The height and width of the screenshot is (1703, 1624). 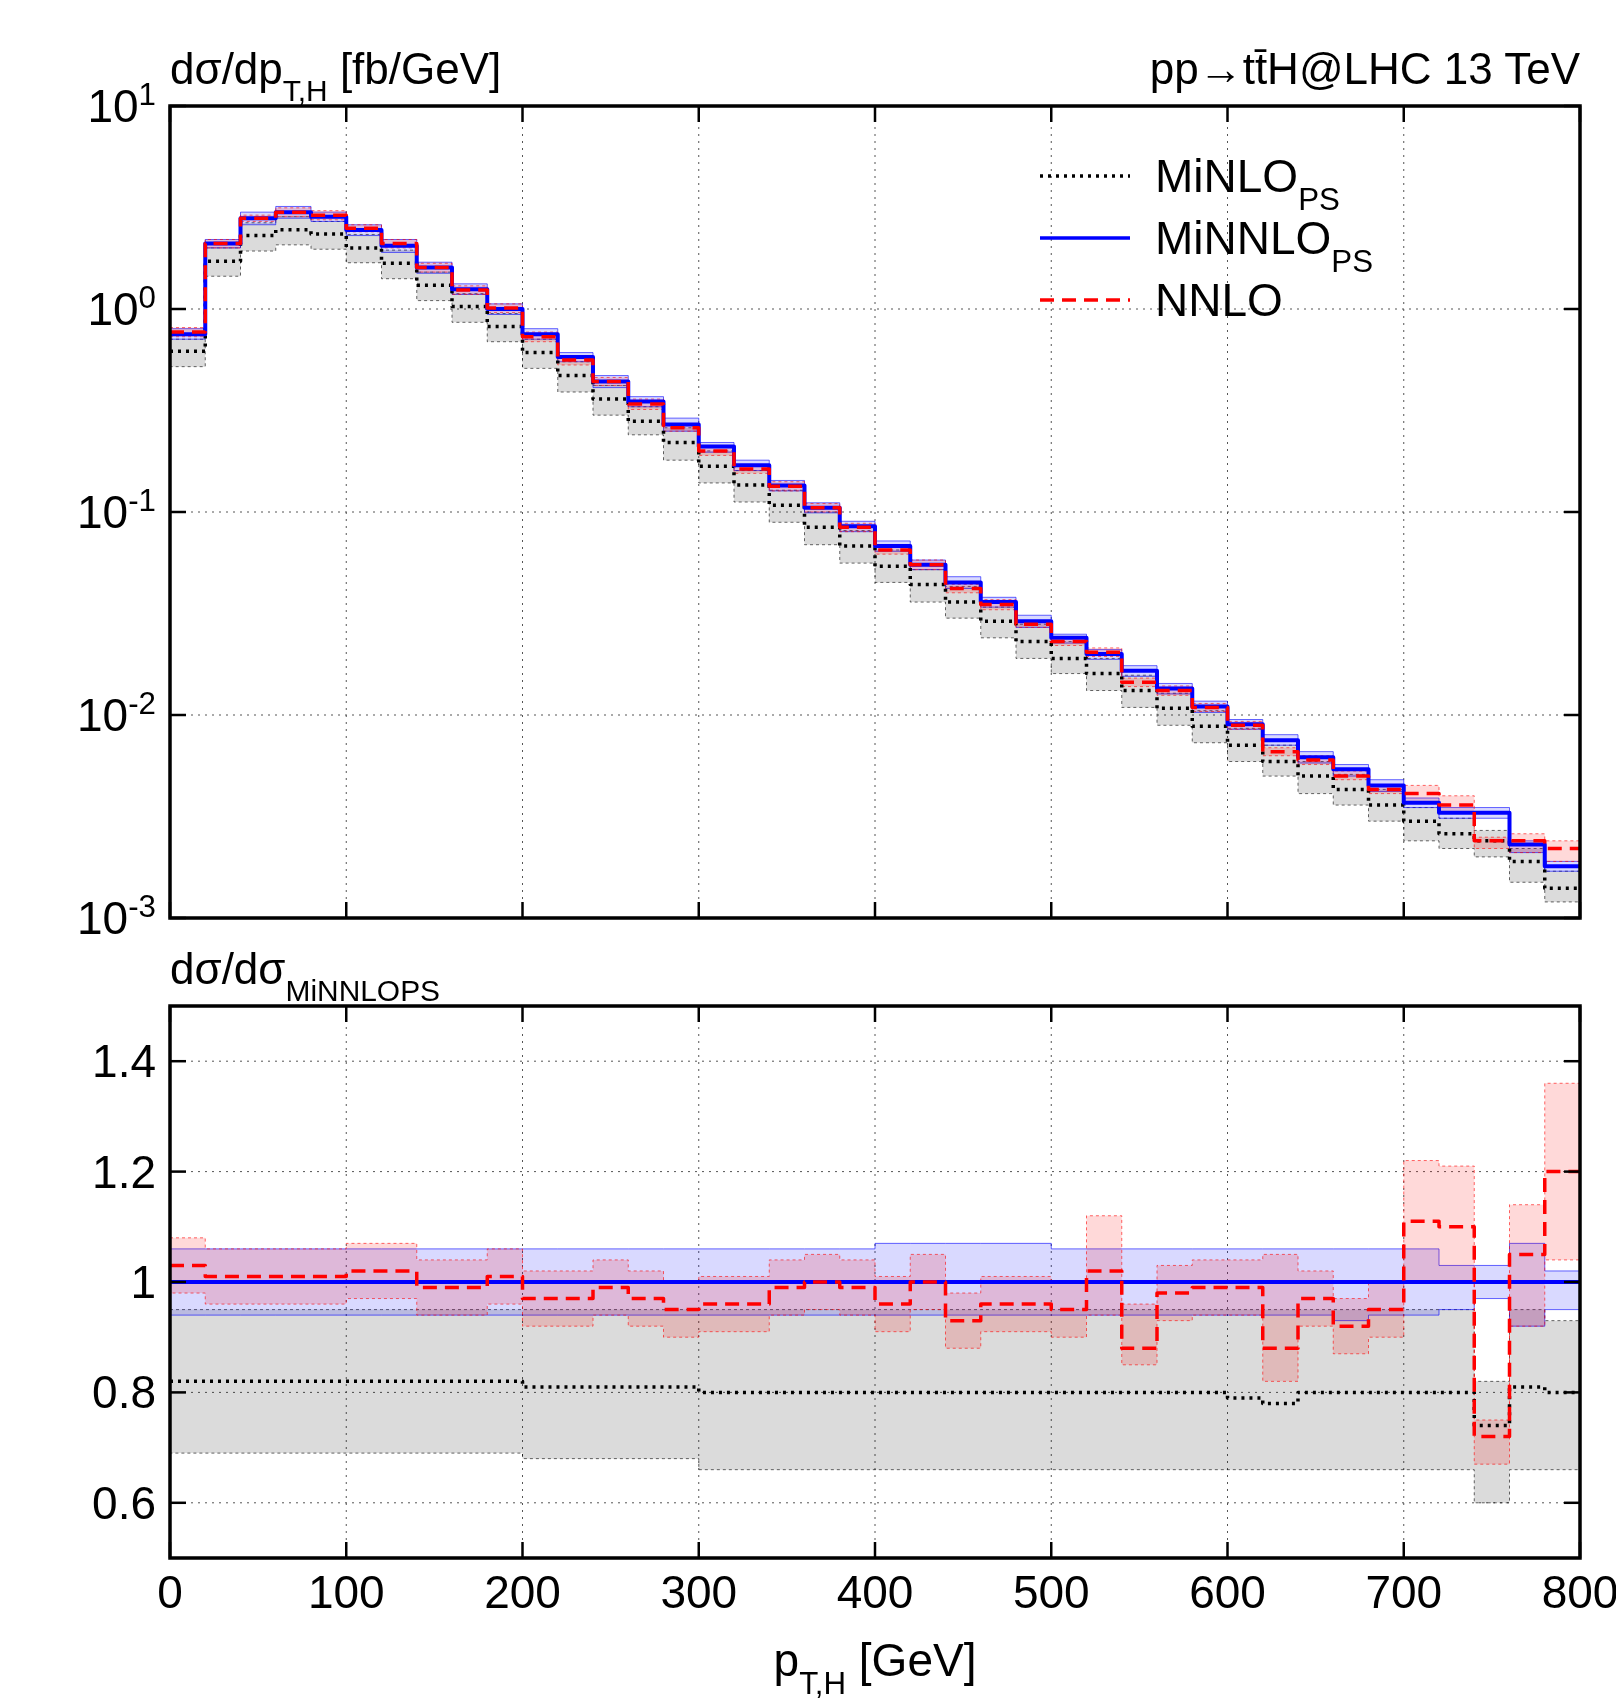 What do you see at coordinates (124, 1061) in the screenshot?
I see `y-tick-label: 1.4` at bounding box center [124, 1061].